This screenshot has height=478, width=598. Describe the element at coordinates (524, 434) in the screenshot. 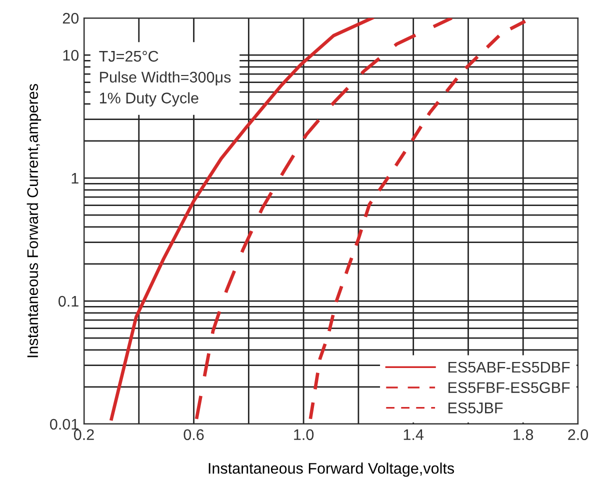

I see `x-tick-label: 1.8` at that location.